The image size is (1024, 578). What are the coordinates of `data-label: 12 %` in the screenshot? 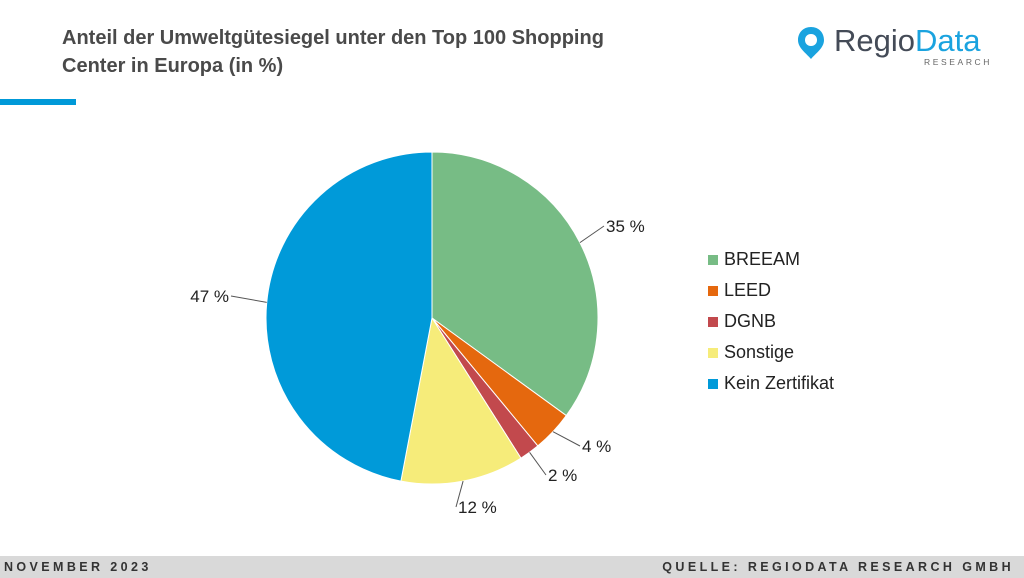 It's located at (477, 507).